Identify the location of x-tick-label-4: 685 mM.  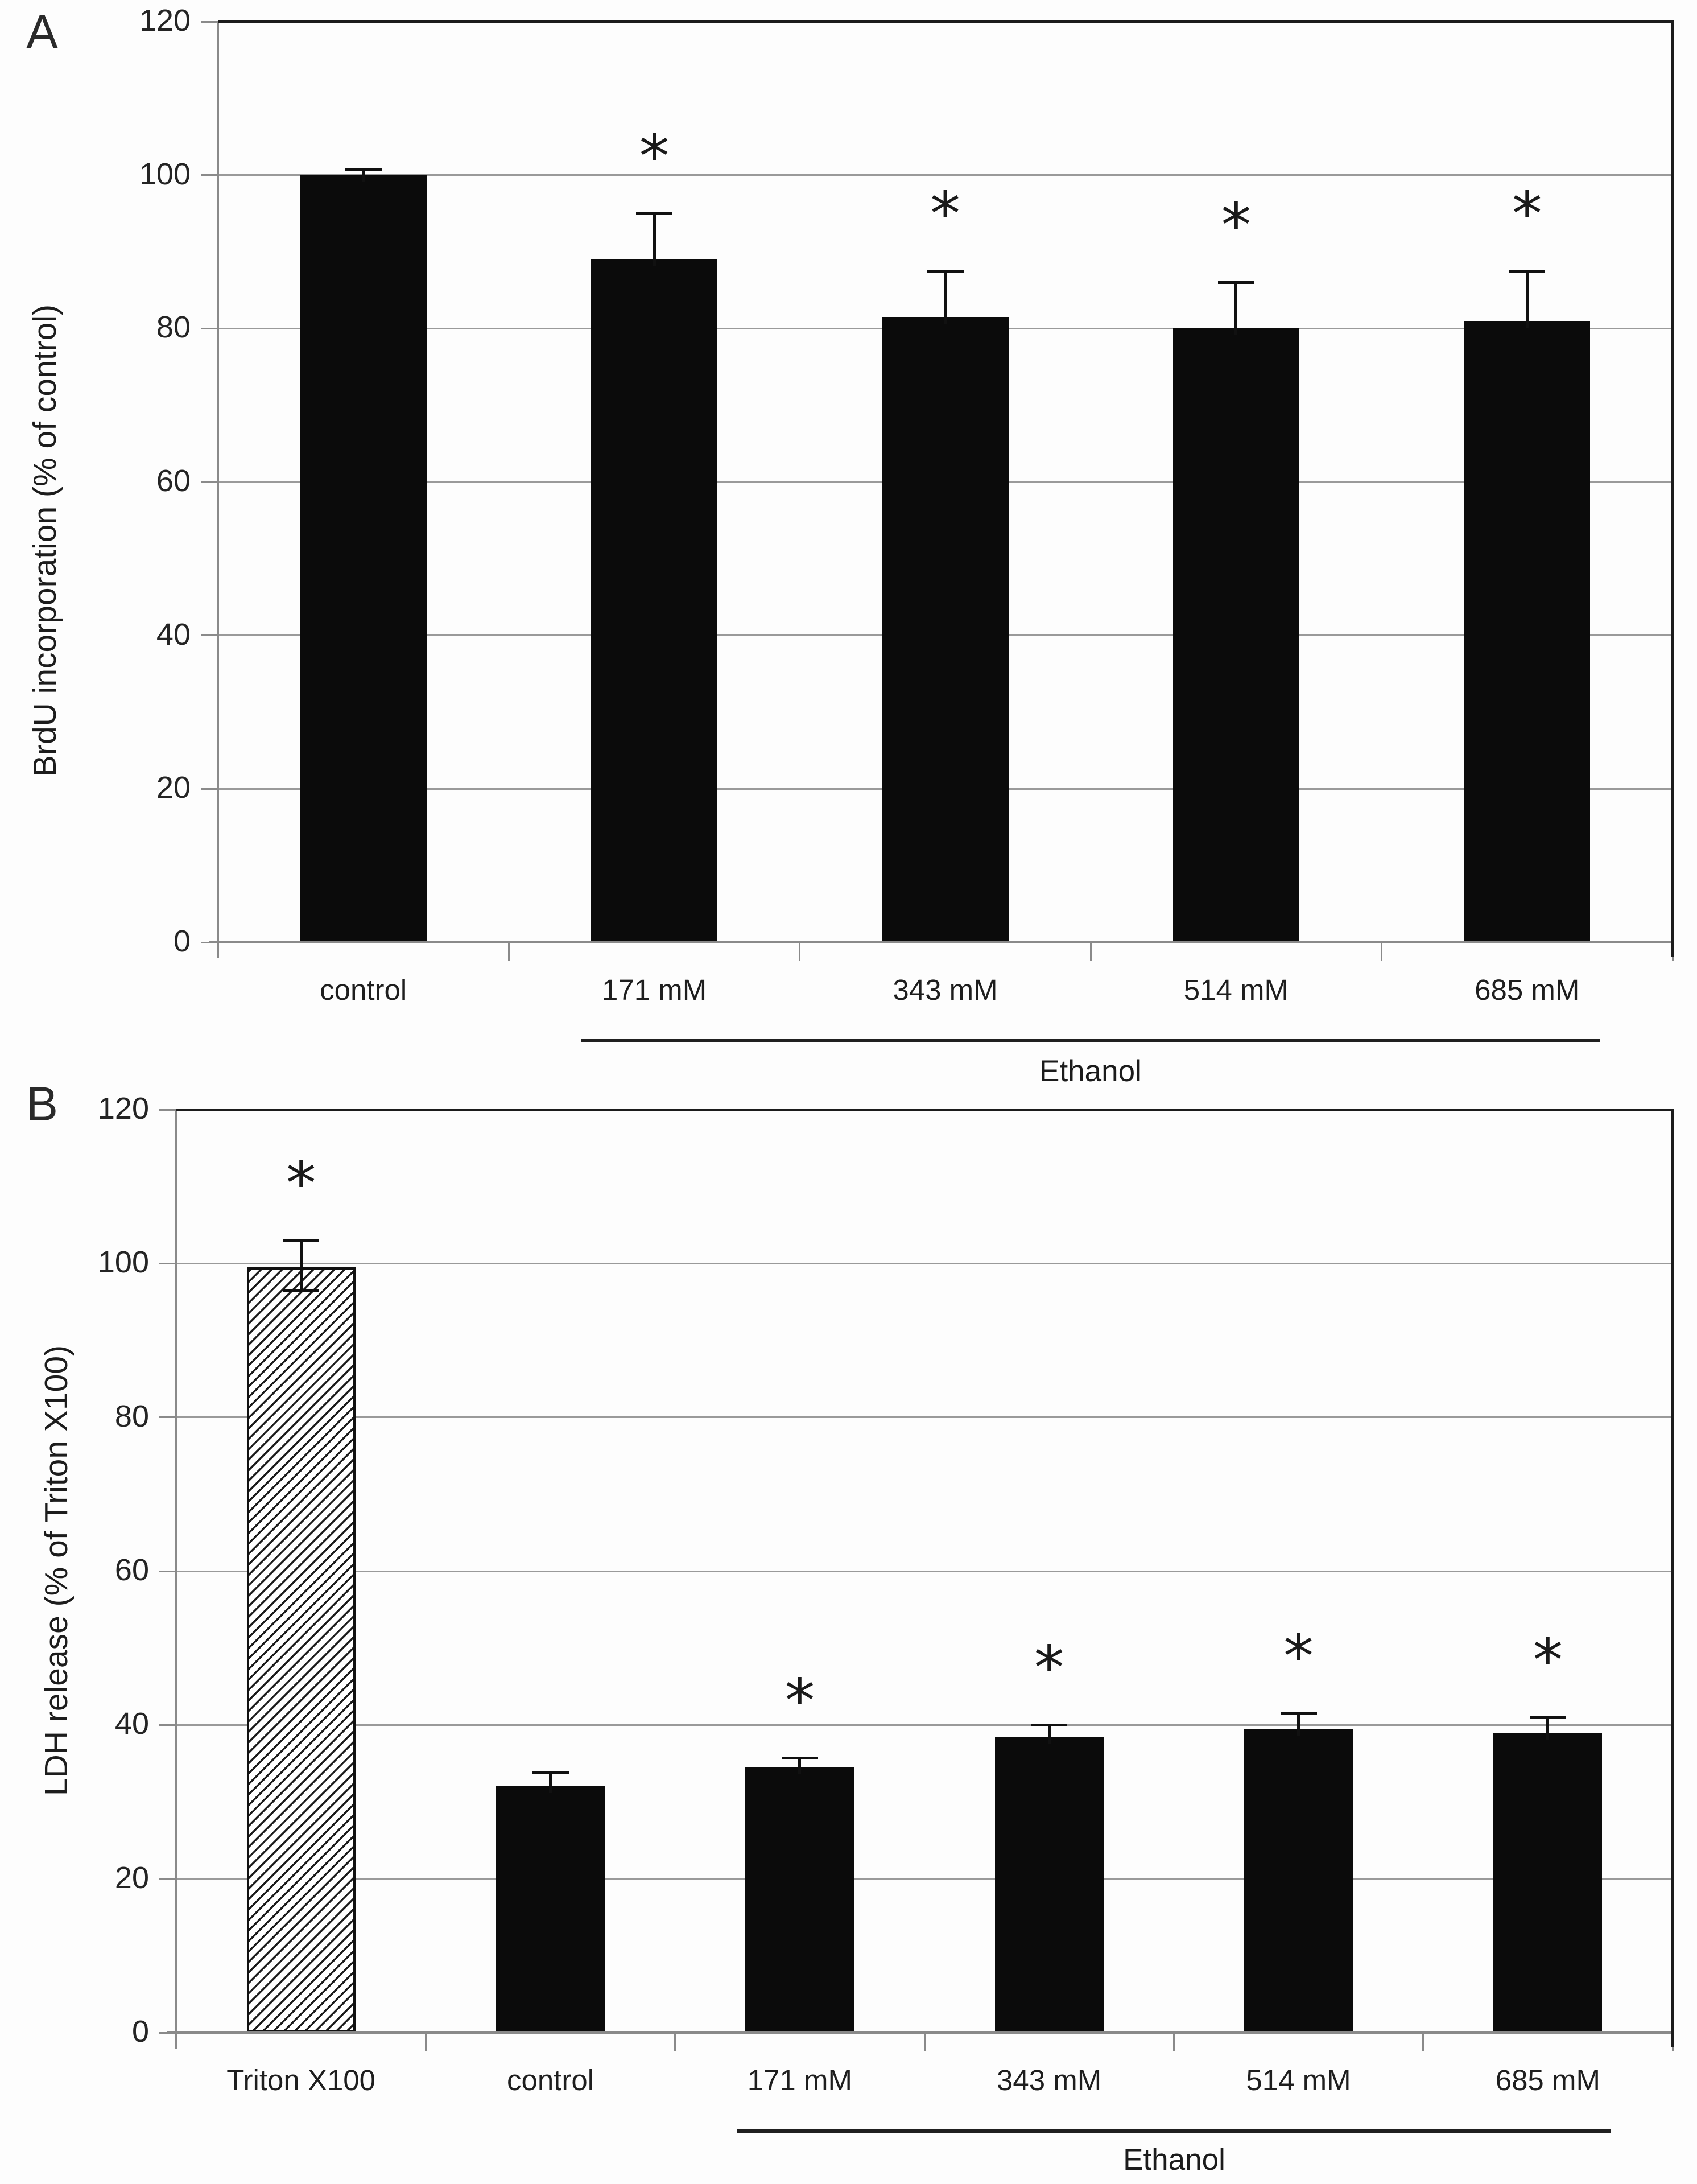
(1527, 990).